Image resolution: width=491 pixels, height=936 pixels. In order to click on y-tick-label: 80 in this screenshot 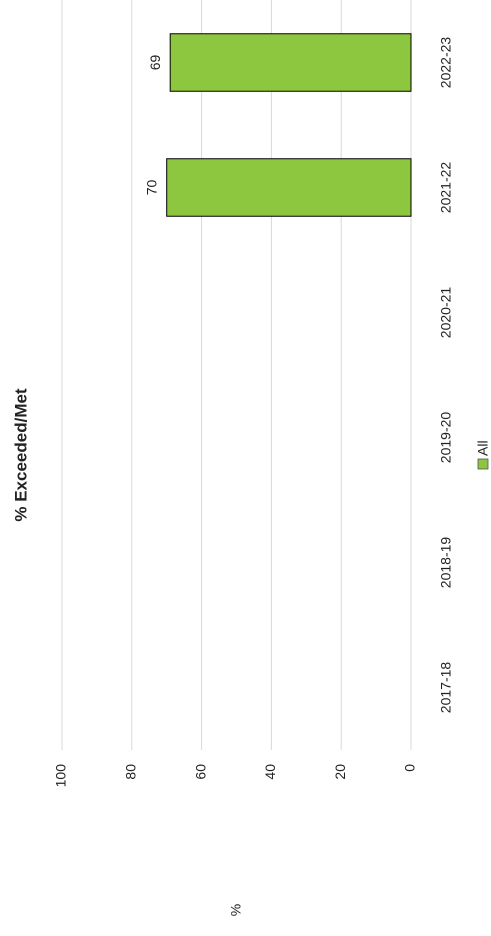, I will do `click(131, 772)`.